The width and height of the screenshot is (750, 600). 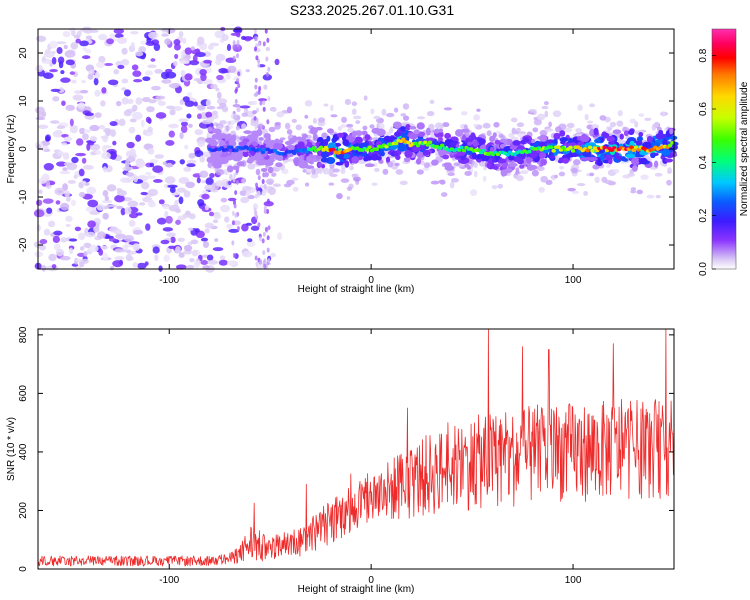 I want to click on x-tick-label: 0, so click(x=371, y=580).